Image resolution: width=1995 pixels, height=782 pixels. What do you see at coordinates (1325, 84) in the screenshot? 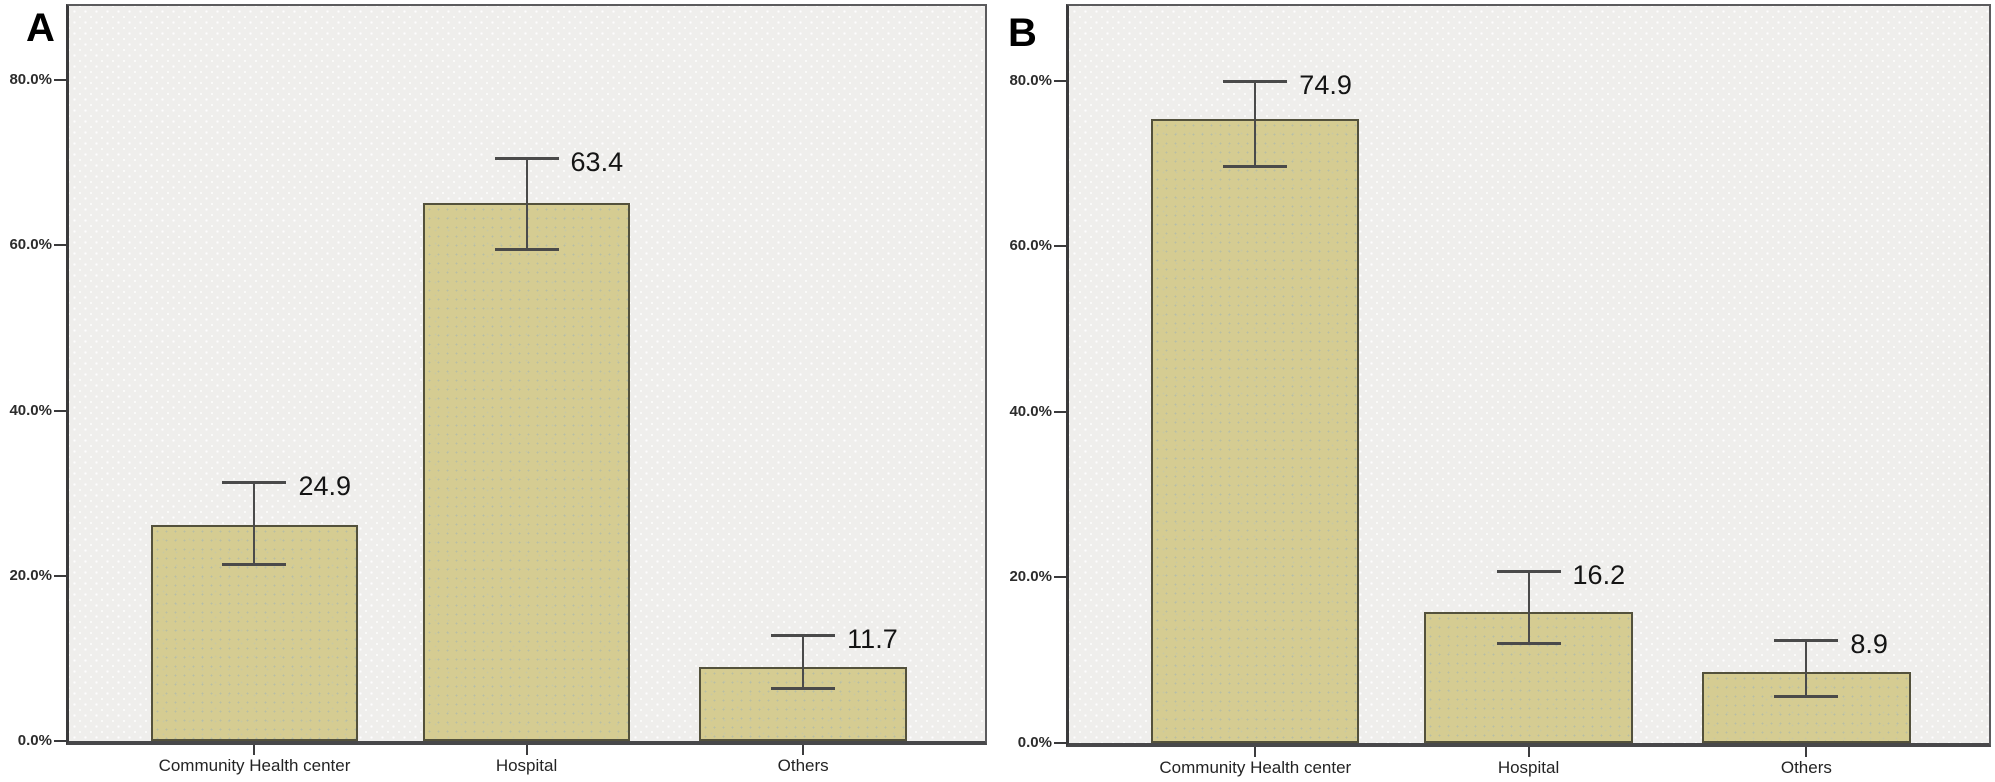
I see `value-label-community-health-center: 74.9` at bounding box center [1325, 84].